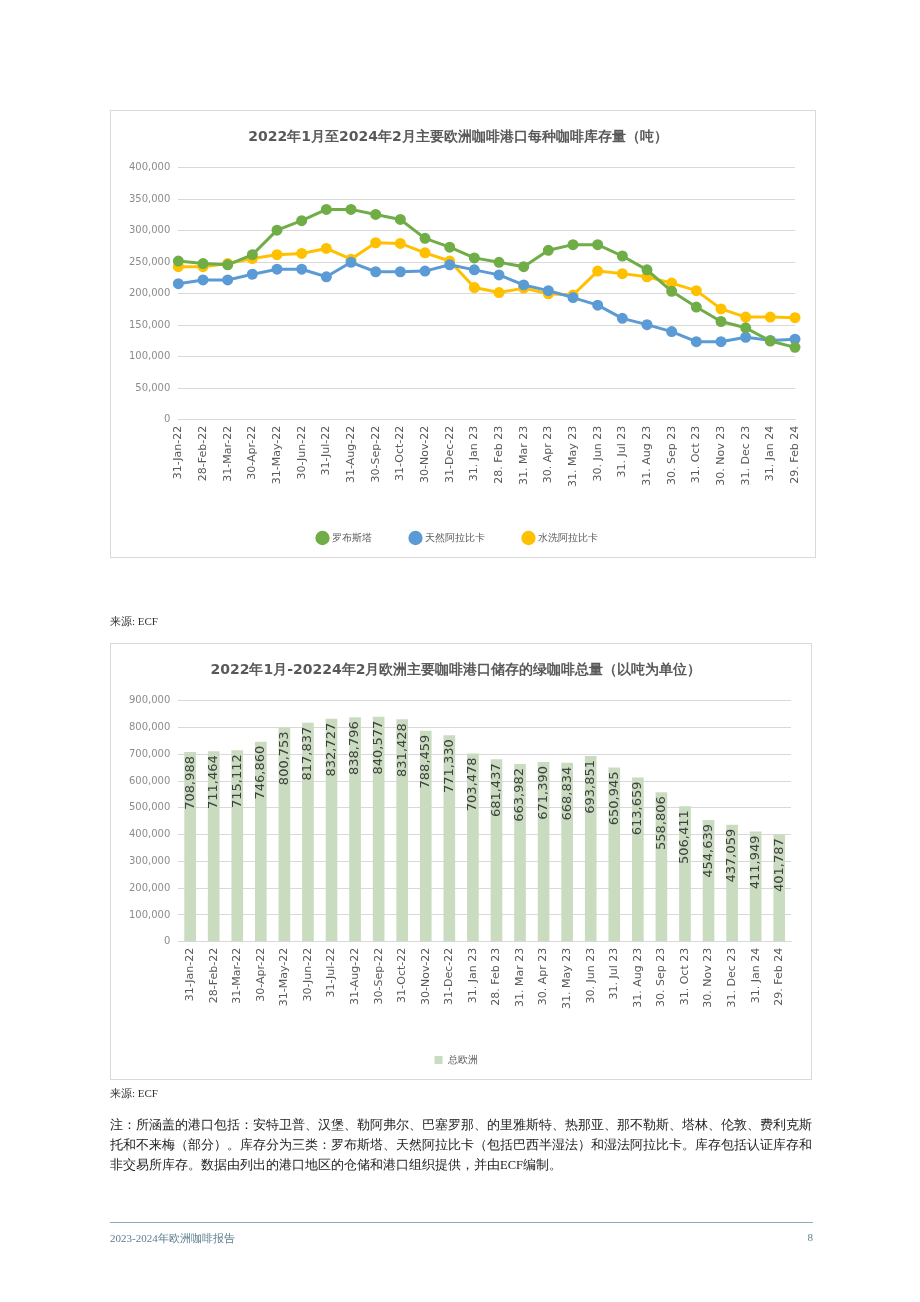  Describe the element at coordinates (566, 793) in the screenshot. I see `data-label: 668,834` at that location.